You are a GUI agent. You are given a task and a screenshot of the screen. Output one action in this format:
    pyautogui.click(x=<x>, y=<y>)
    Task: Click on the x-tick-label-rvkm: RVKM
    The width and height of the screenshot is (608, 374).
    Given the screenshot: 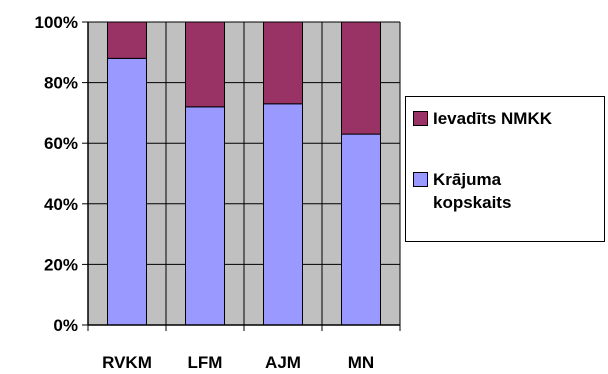 What is the action you would take?
    pyautogui.click(x=127, y=362)
    